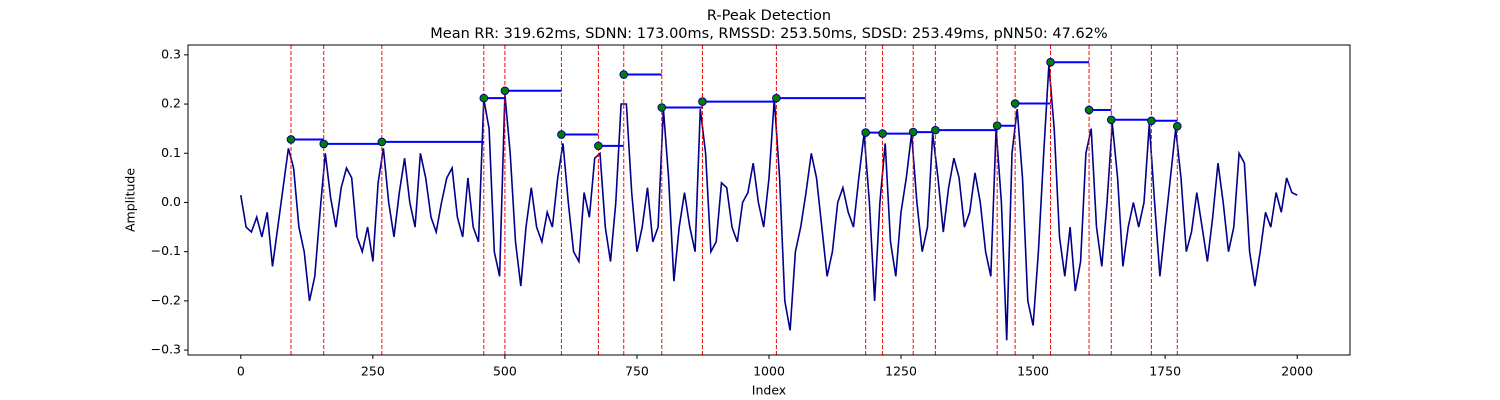 The height and width of the screenshot is (400, 1500). What do you see at coordinates (171, 152) in the screenshot?
I see `y-tick-label: 0.1` at bounding box center [171, 152].